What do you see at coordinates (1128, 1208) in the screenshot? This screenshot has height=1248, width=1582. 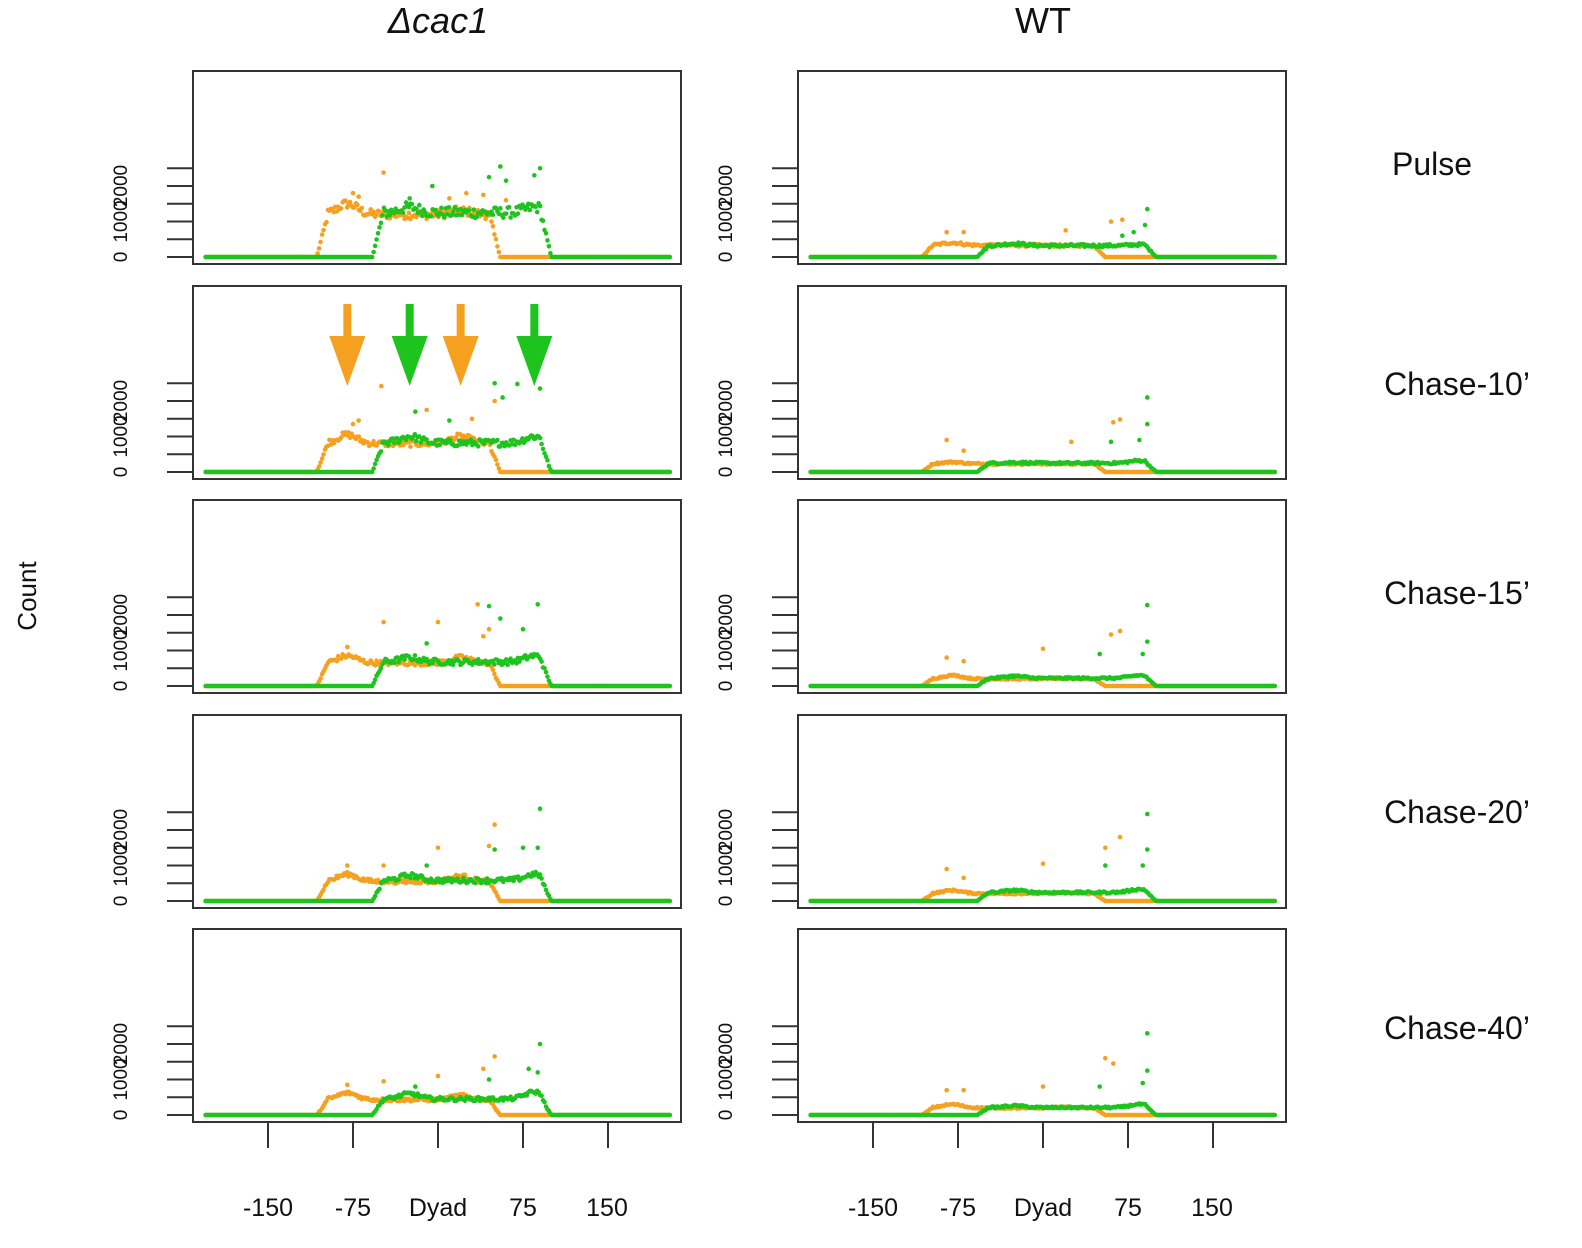 I see `x-tick-label: 75` at bounding box center [1128, 1208].